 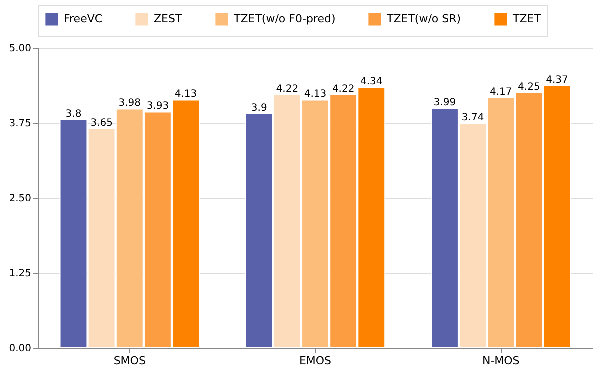 What do you see at coordinates (473, 118) in the screenshot?
I see `data-label: 3.74` at bounding box center [473, 118].